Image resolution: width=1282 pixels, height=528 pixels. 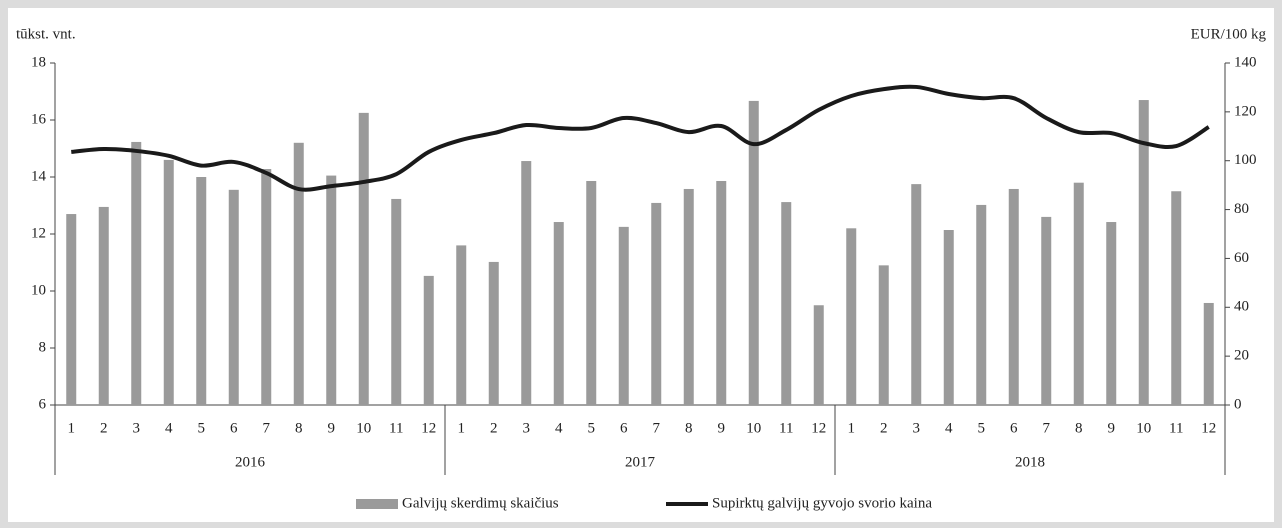 What do you see at coordinates (39, 119) in the screenshot?
I see `y-tick-label: 16` at bounding box center [39, 119].